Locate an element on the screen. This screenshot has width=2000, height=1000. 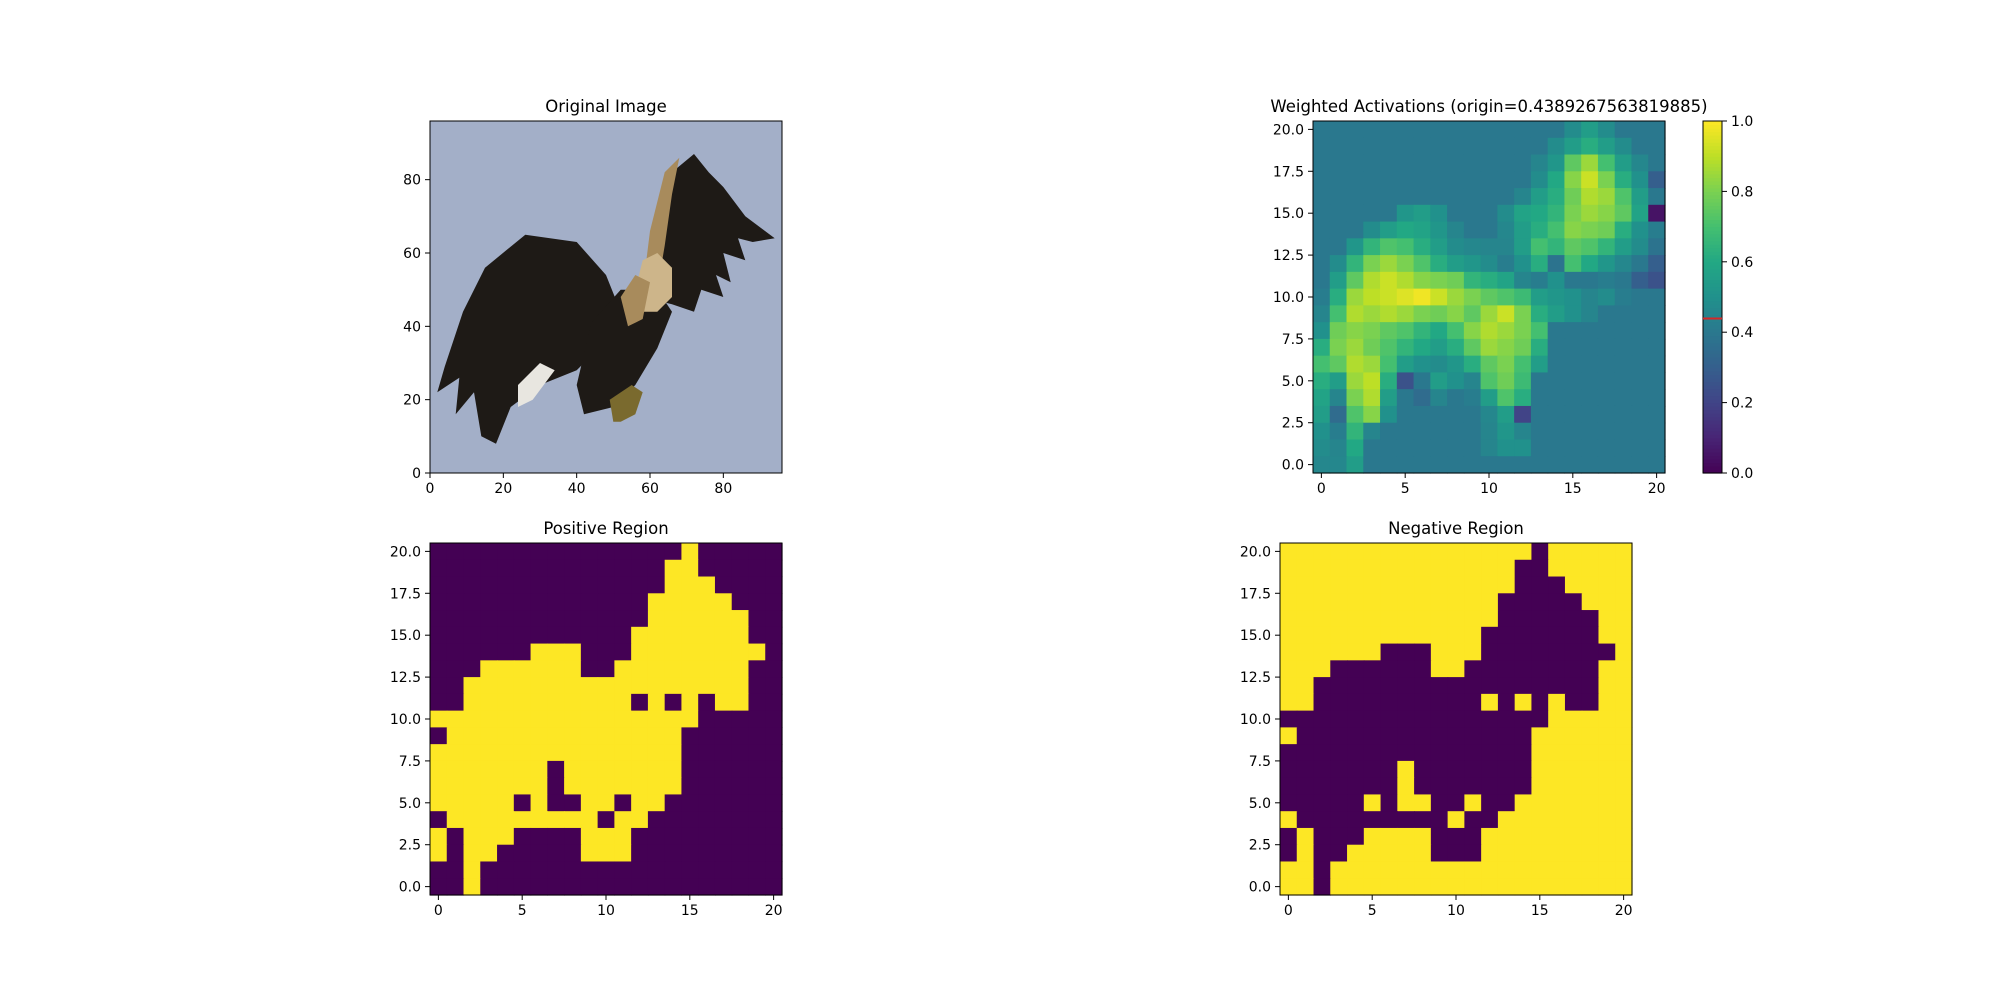
positive-xtick-label: 10 is located at coordinates (606, 911).